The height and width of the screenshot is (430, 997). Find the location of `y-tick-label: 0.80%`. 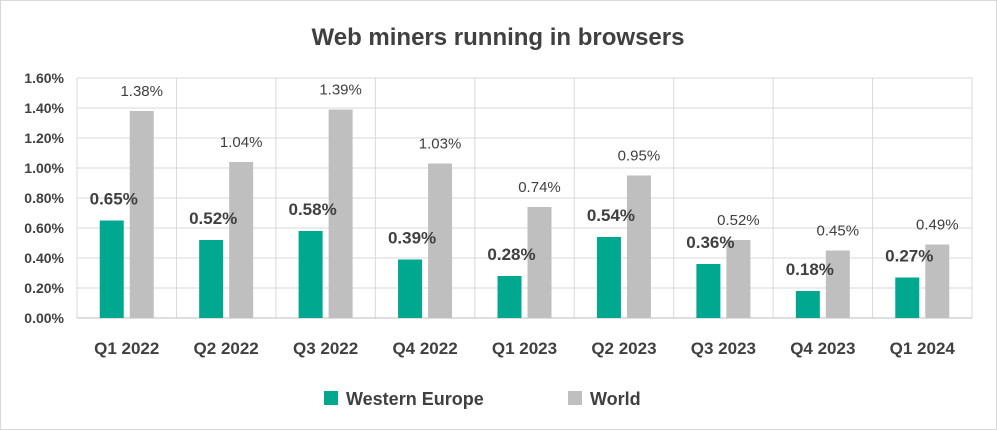

y-tick-label: 0.80% is located at coordinates (44, 198).